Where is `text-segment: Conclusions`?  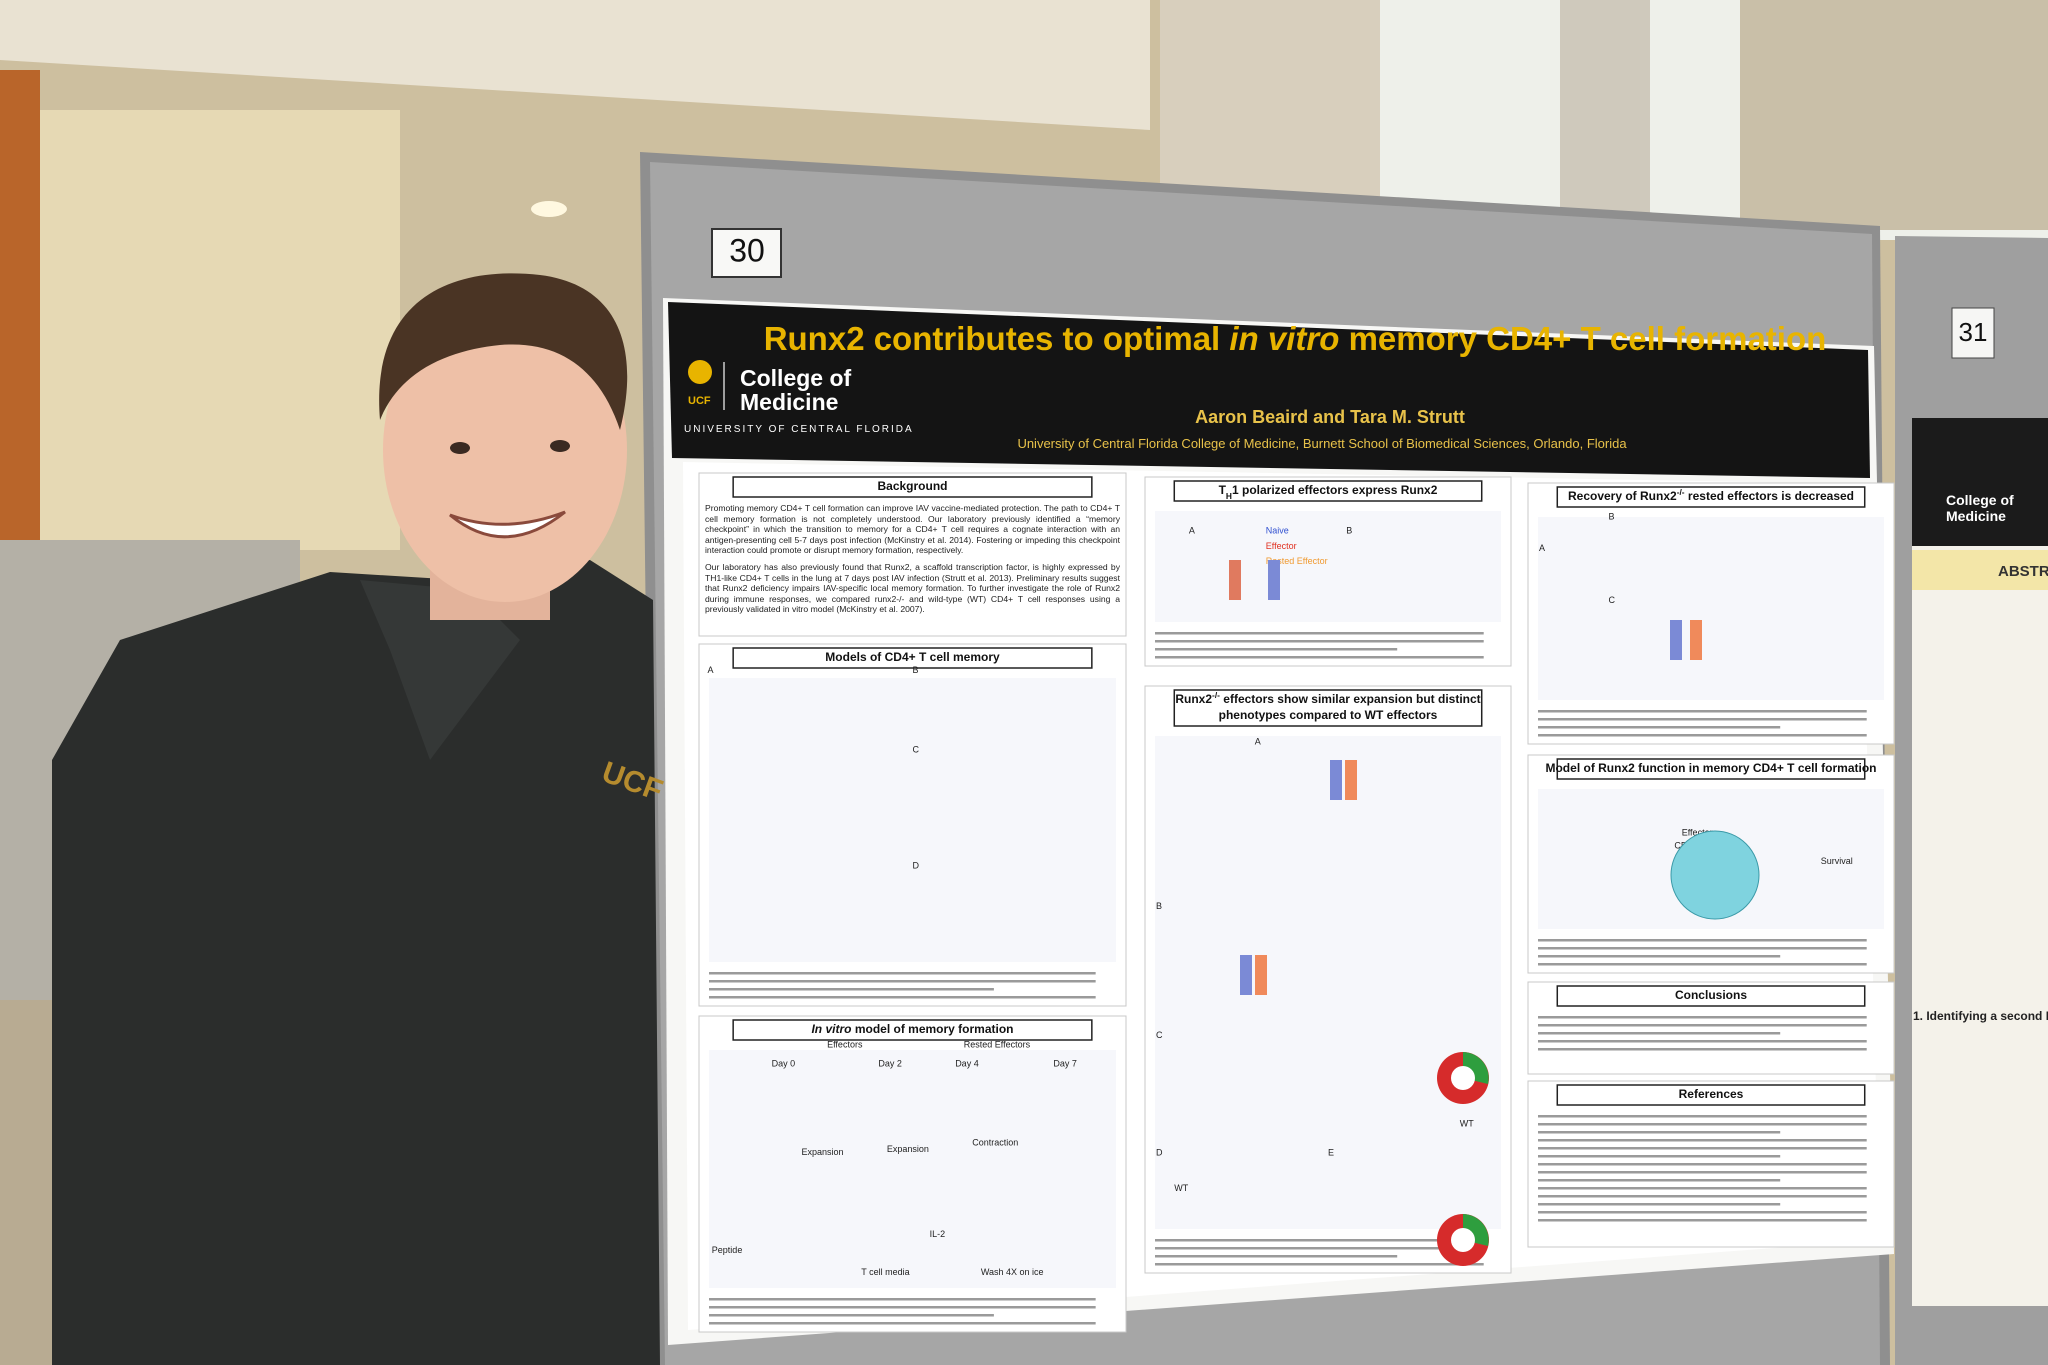
text-segment: Conclusions is located at coordinates (1711, 995).